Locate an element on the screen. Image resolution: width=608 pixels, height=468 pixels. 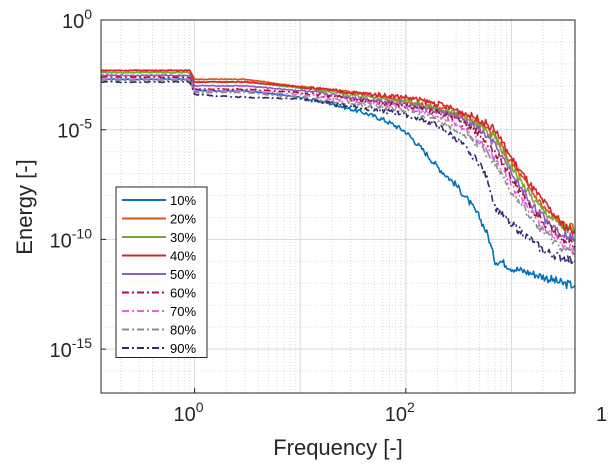
y-tick-label: 10⁻⁵ is located at coordinates (74, 129).